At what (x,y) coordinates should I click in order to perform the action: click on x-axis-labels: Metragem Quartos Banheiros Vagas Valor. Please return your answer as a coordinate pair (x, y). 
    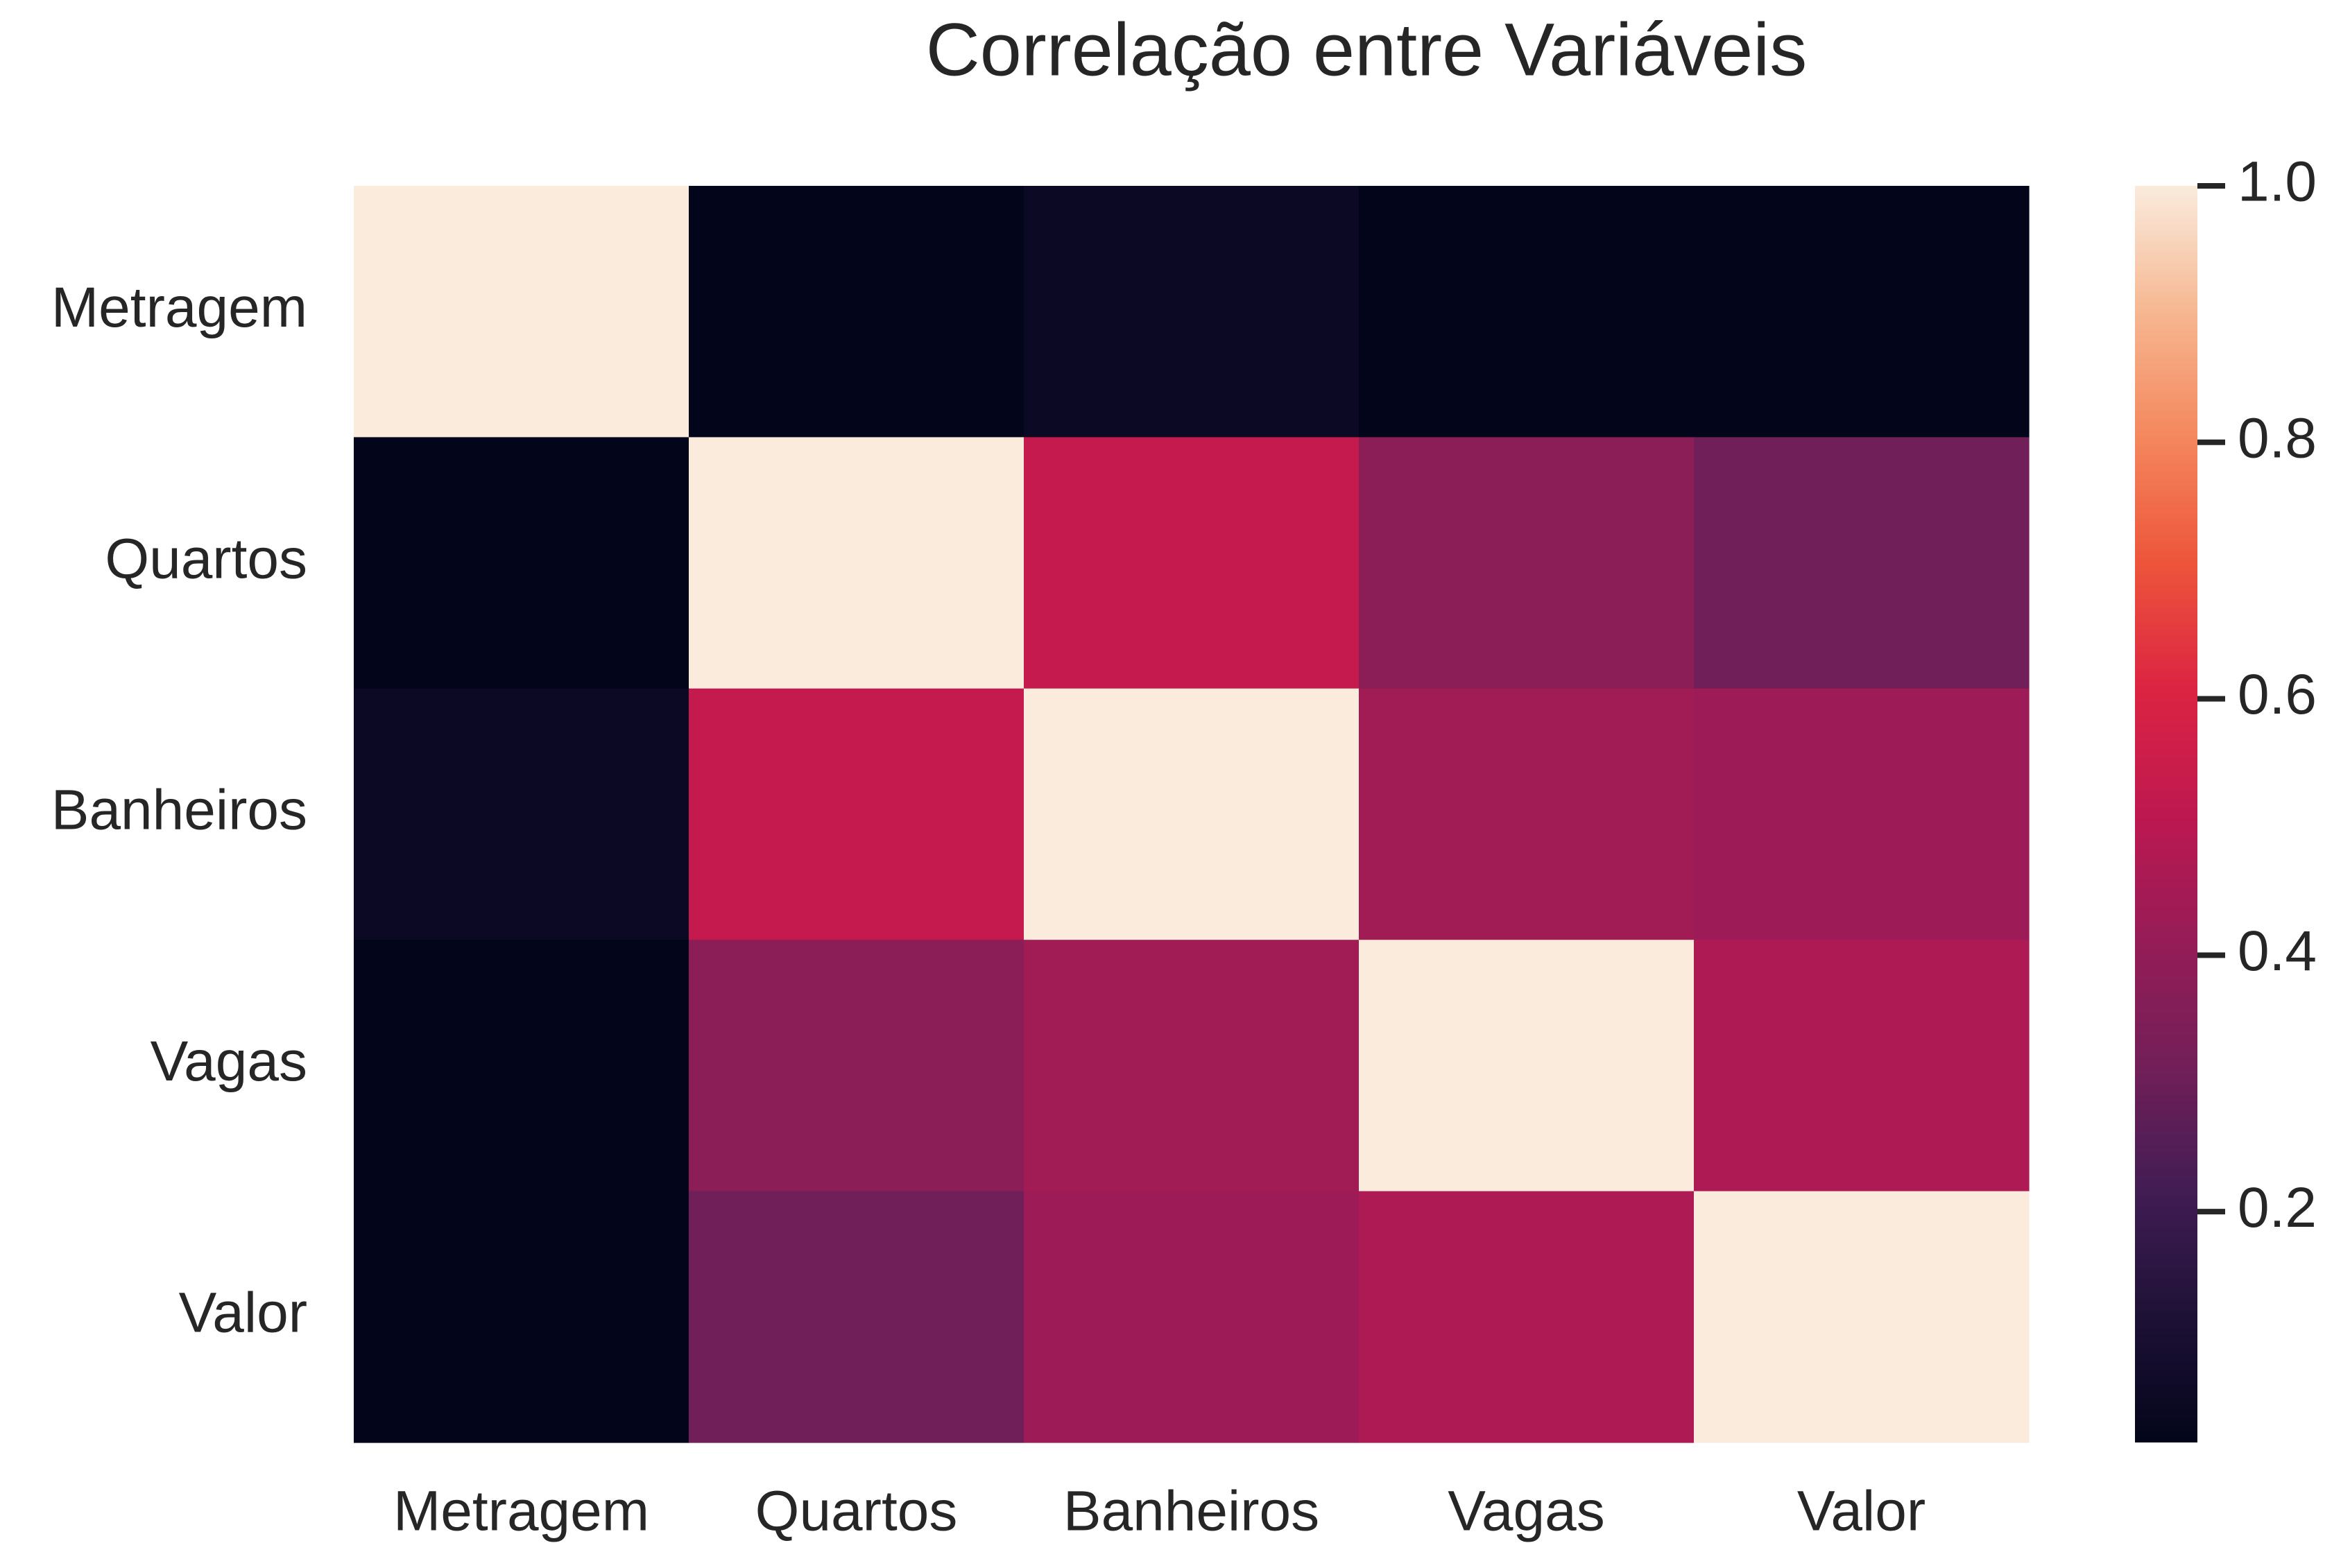
    Looking at the image, I should click on (1159, 1512).